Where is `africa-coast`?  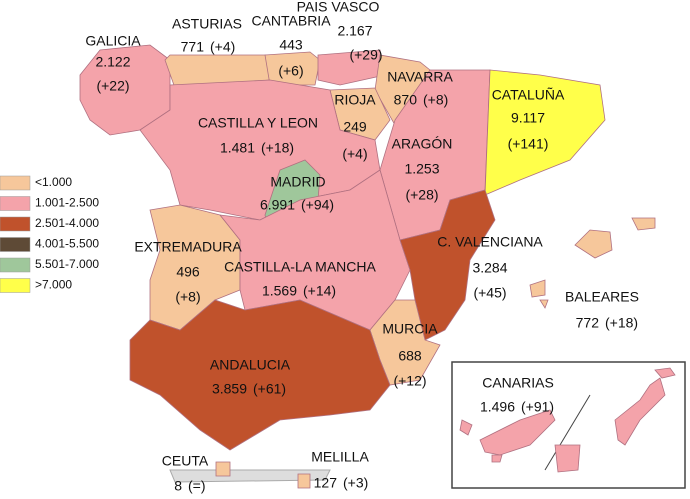
africa-coast is located at coordinates (250, 476).